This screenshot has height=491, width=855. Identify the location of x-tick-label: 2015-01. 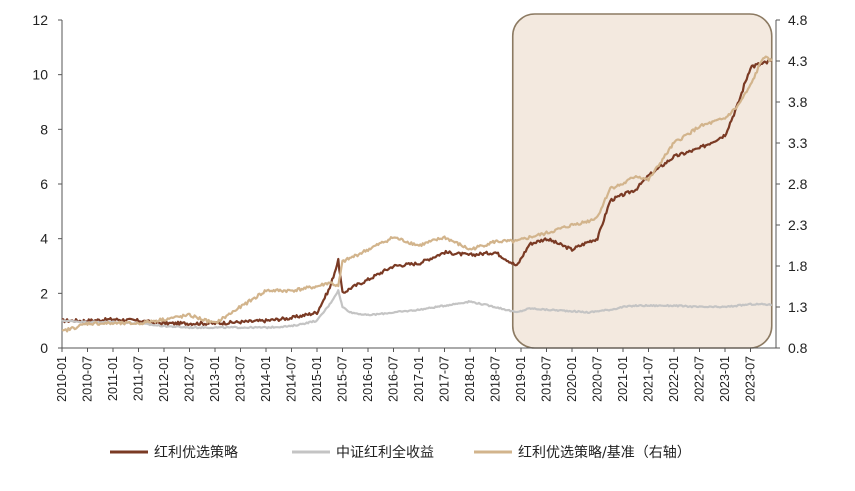
(317, 379).